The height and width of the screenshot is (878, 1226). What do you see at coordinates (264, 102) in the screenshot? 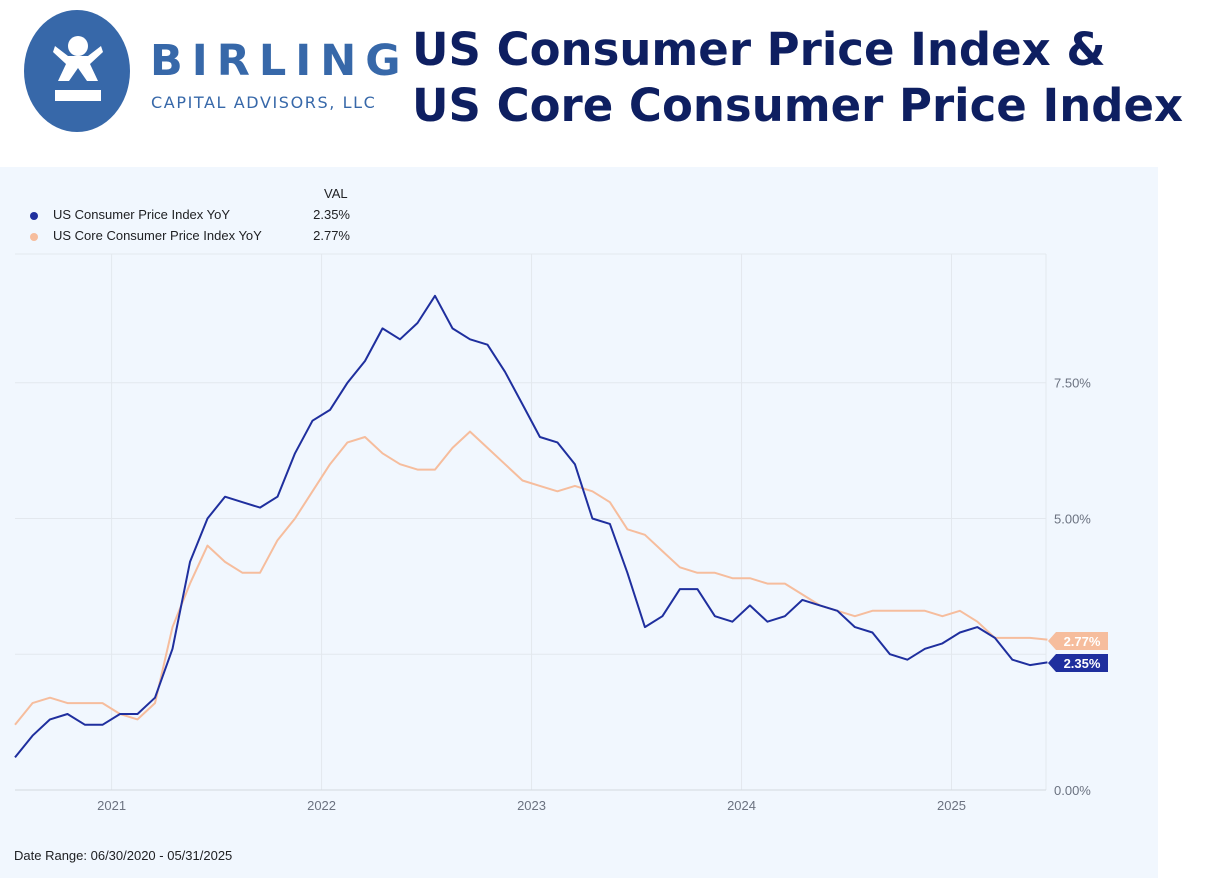
I see `logo-subtitle: CAPITAL ADVISORS, LLC` at bounding box center [264, 102].